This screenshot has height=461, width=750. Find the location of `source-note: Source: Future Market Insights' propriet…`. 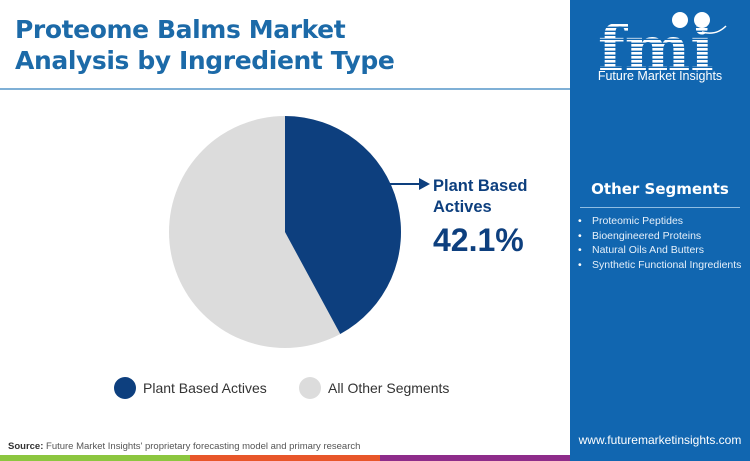

source-note: Source: Future Market Insights' propriet… is located at coordinates (184, 446).